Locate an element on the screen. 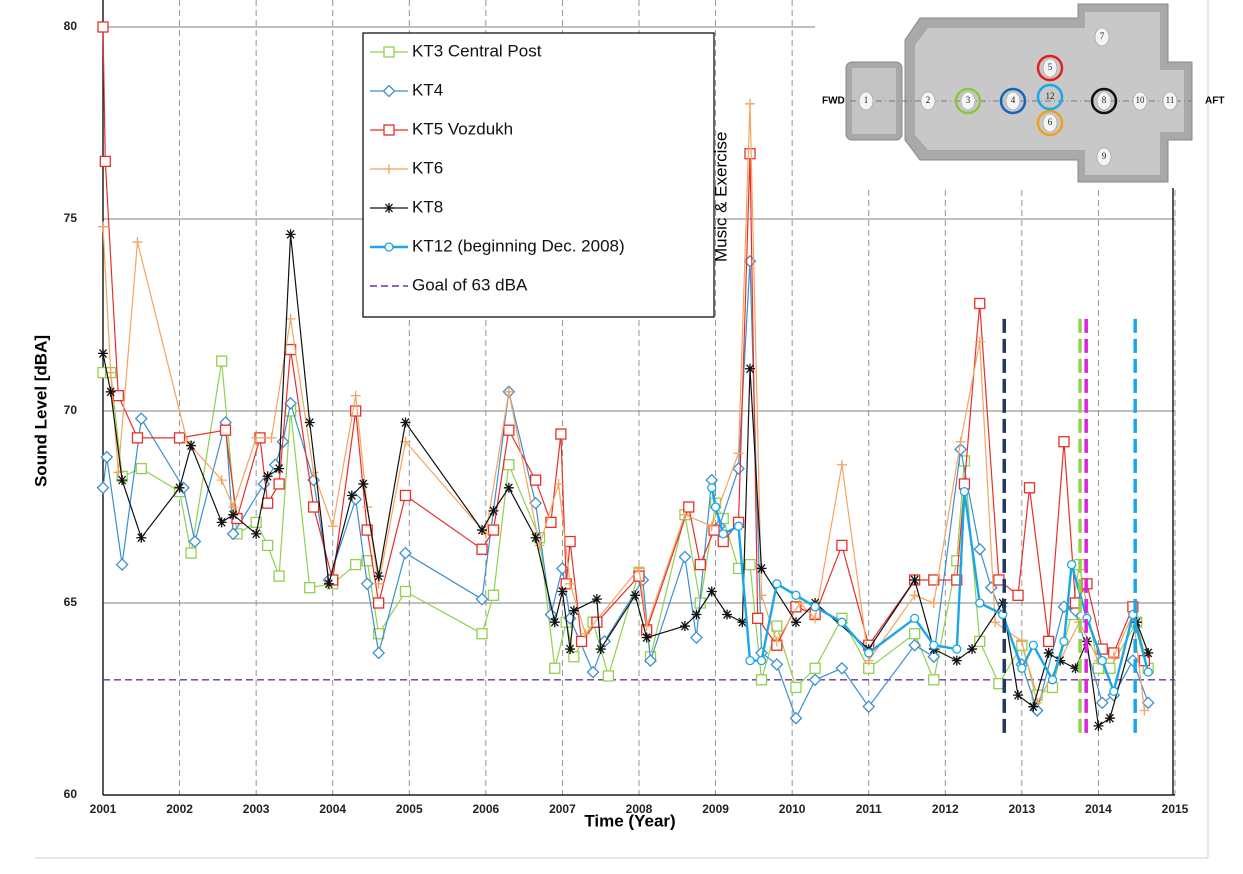  module-label: 2 is located at coordinates (928, 100).